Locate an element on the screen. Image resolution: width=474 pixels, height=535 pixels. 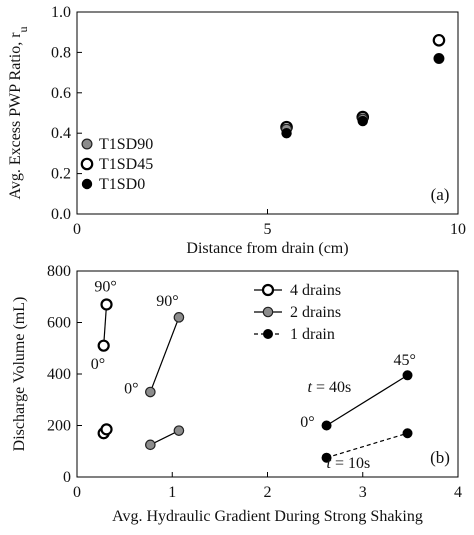
y-tick-label: 400 is located at coordinates (59, 374).